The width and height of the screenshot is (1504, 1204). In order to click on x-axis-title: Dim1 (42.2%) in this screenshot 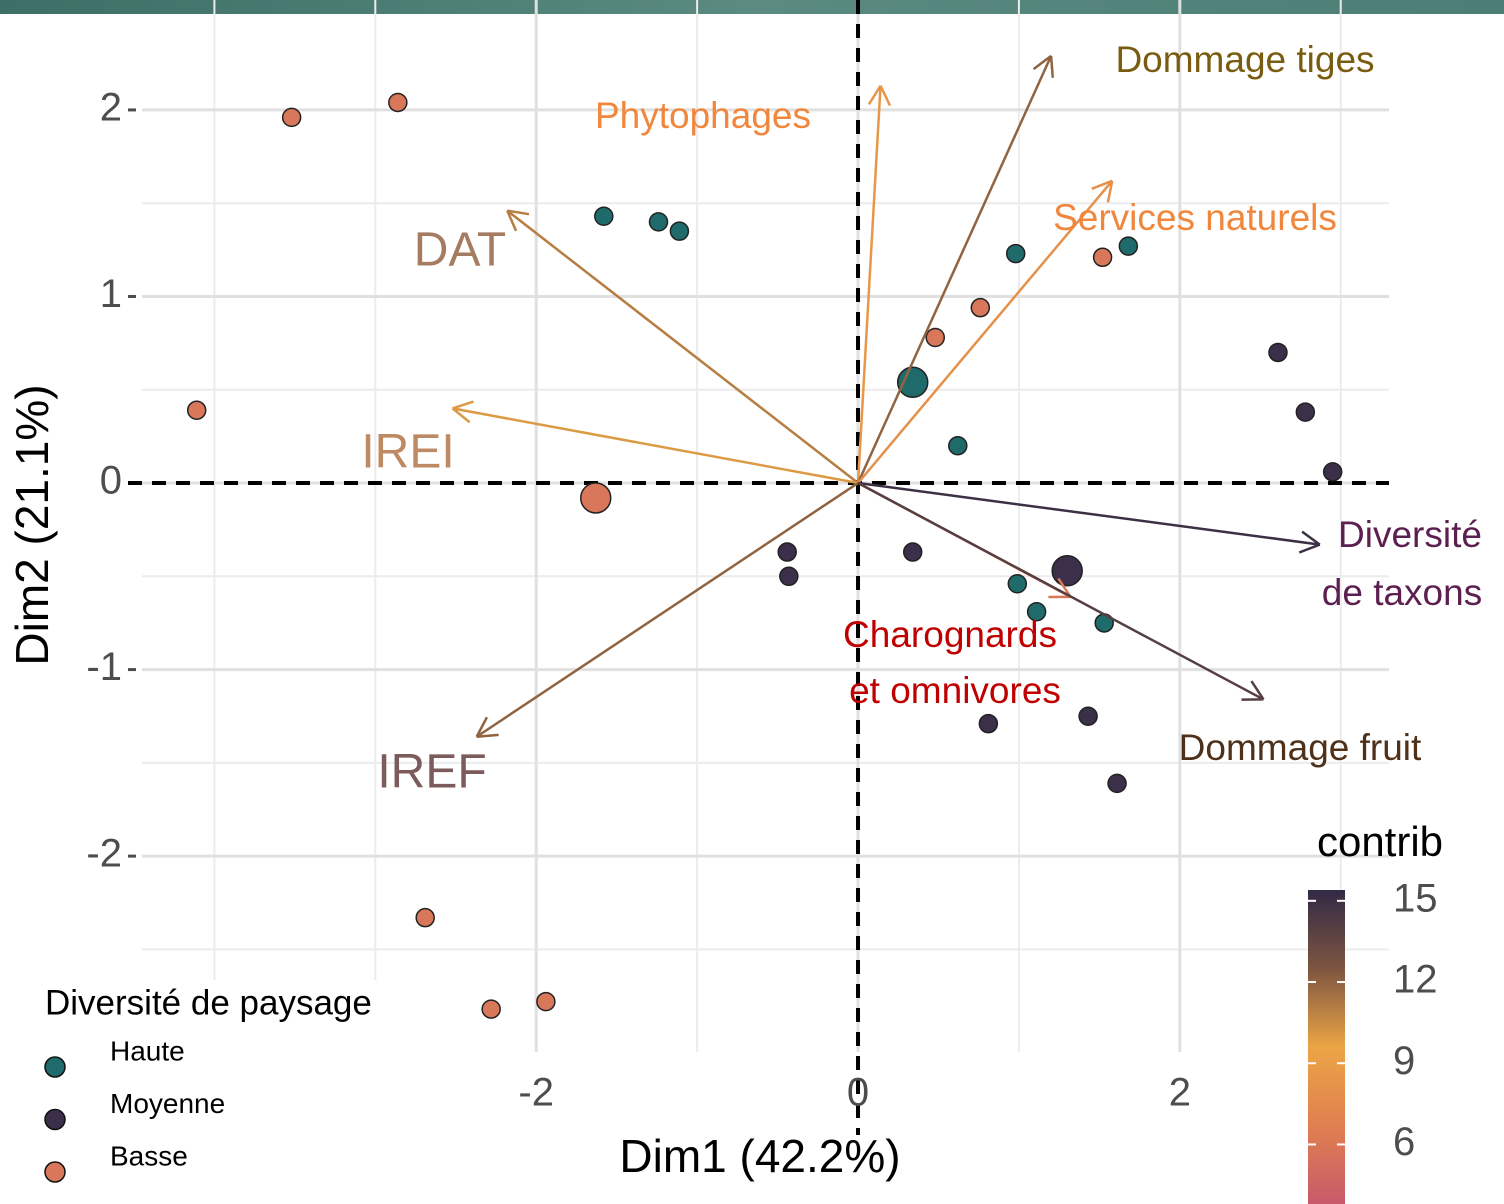, I will do `click(759, 1156)`.